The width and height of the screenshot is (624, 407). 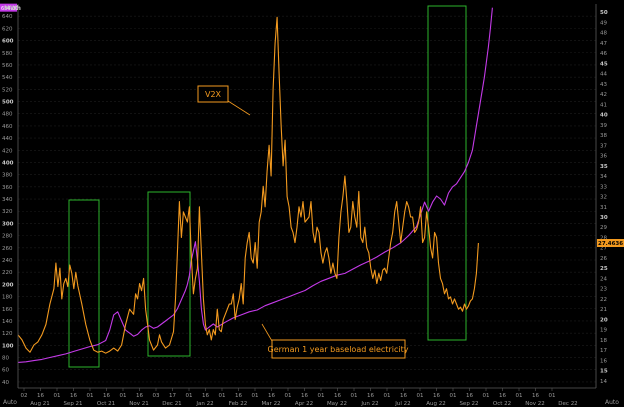 What do you see at coordinates (5, 371) in the screenshot?
I see `left-tick-label: 60` at bounding box center [5, 371].